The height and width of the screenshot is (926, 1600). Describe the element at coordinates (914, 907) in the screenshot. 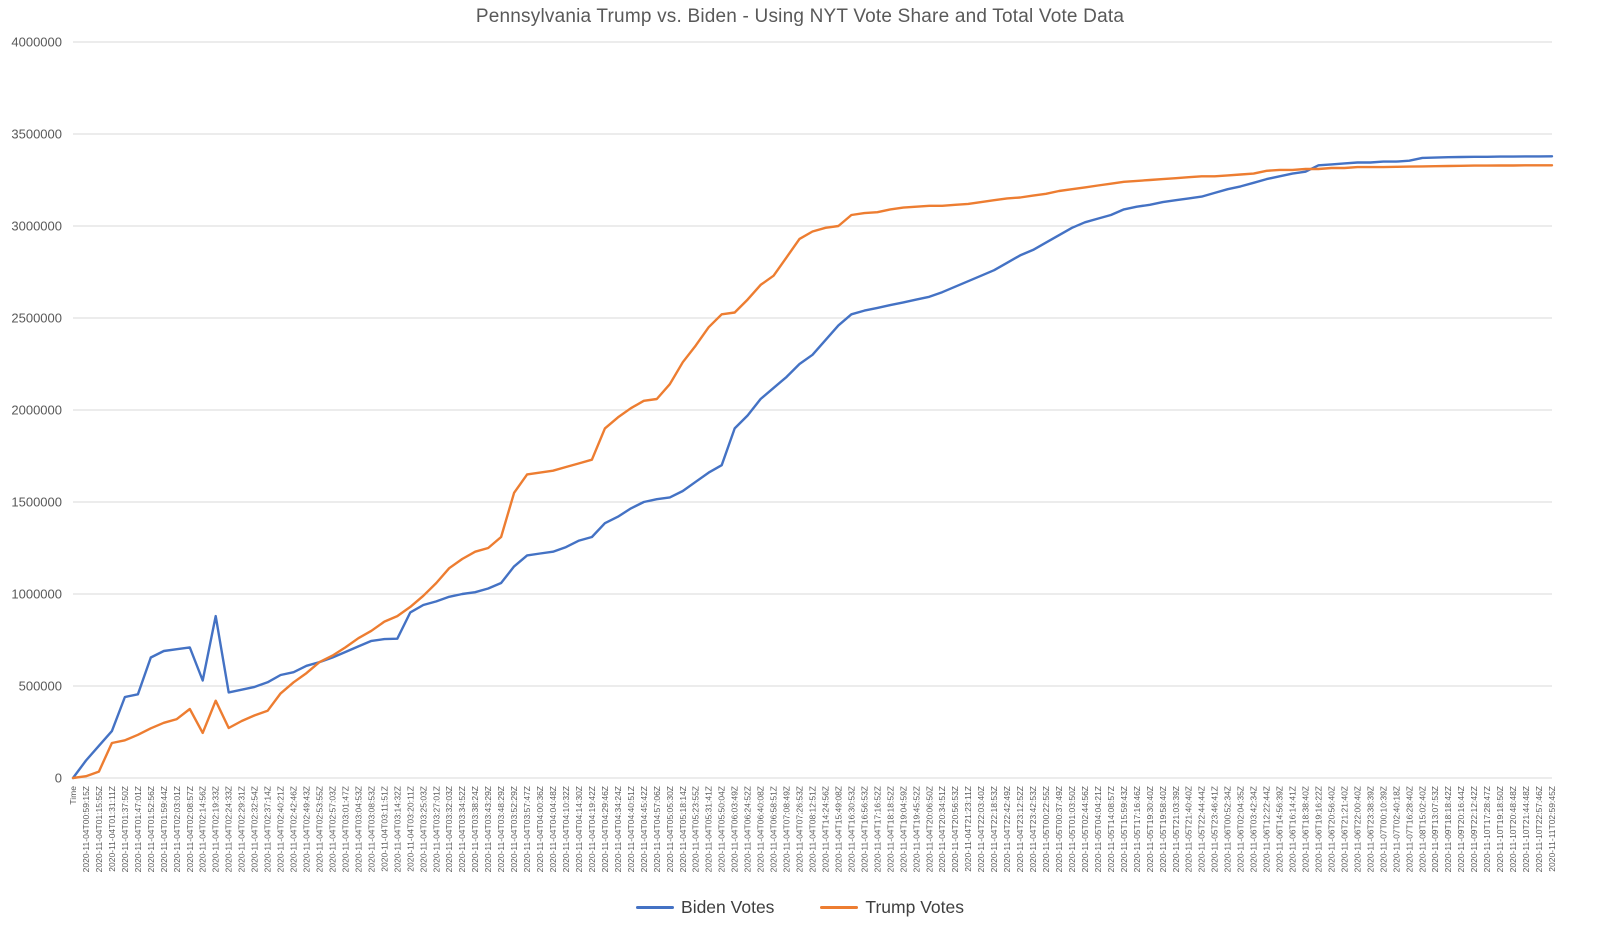

I see `legend-label-trump: Trump Votes` at that location.